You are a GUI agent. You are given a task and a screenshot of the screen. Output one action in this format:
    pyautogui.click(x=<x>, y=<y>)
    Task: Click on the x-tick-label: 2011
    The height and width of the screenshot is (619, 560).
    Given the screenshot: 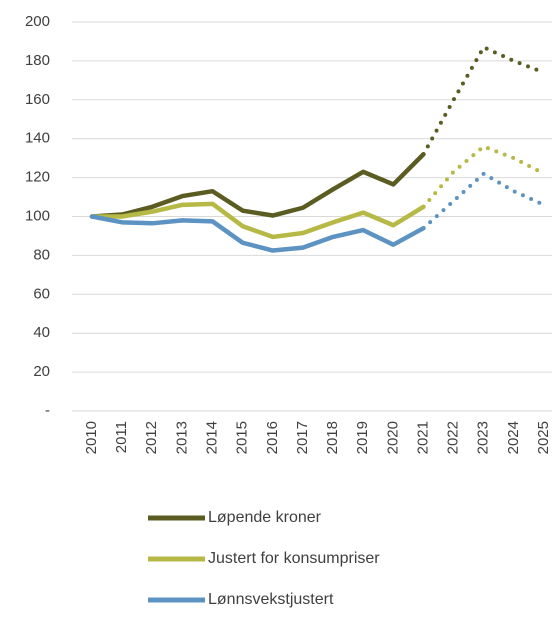 What is the action you would take?
    pyautogui.click(x=121, y=437)
    